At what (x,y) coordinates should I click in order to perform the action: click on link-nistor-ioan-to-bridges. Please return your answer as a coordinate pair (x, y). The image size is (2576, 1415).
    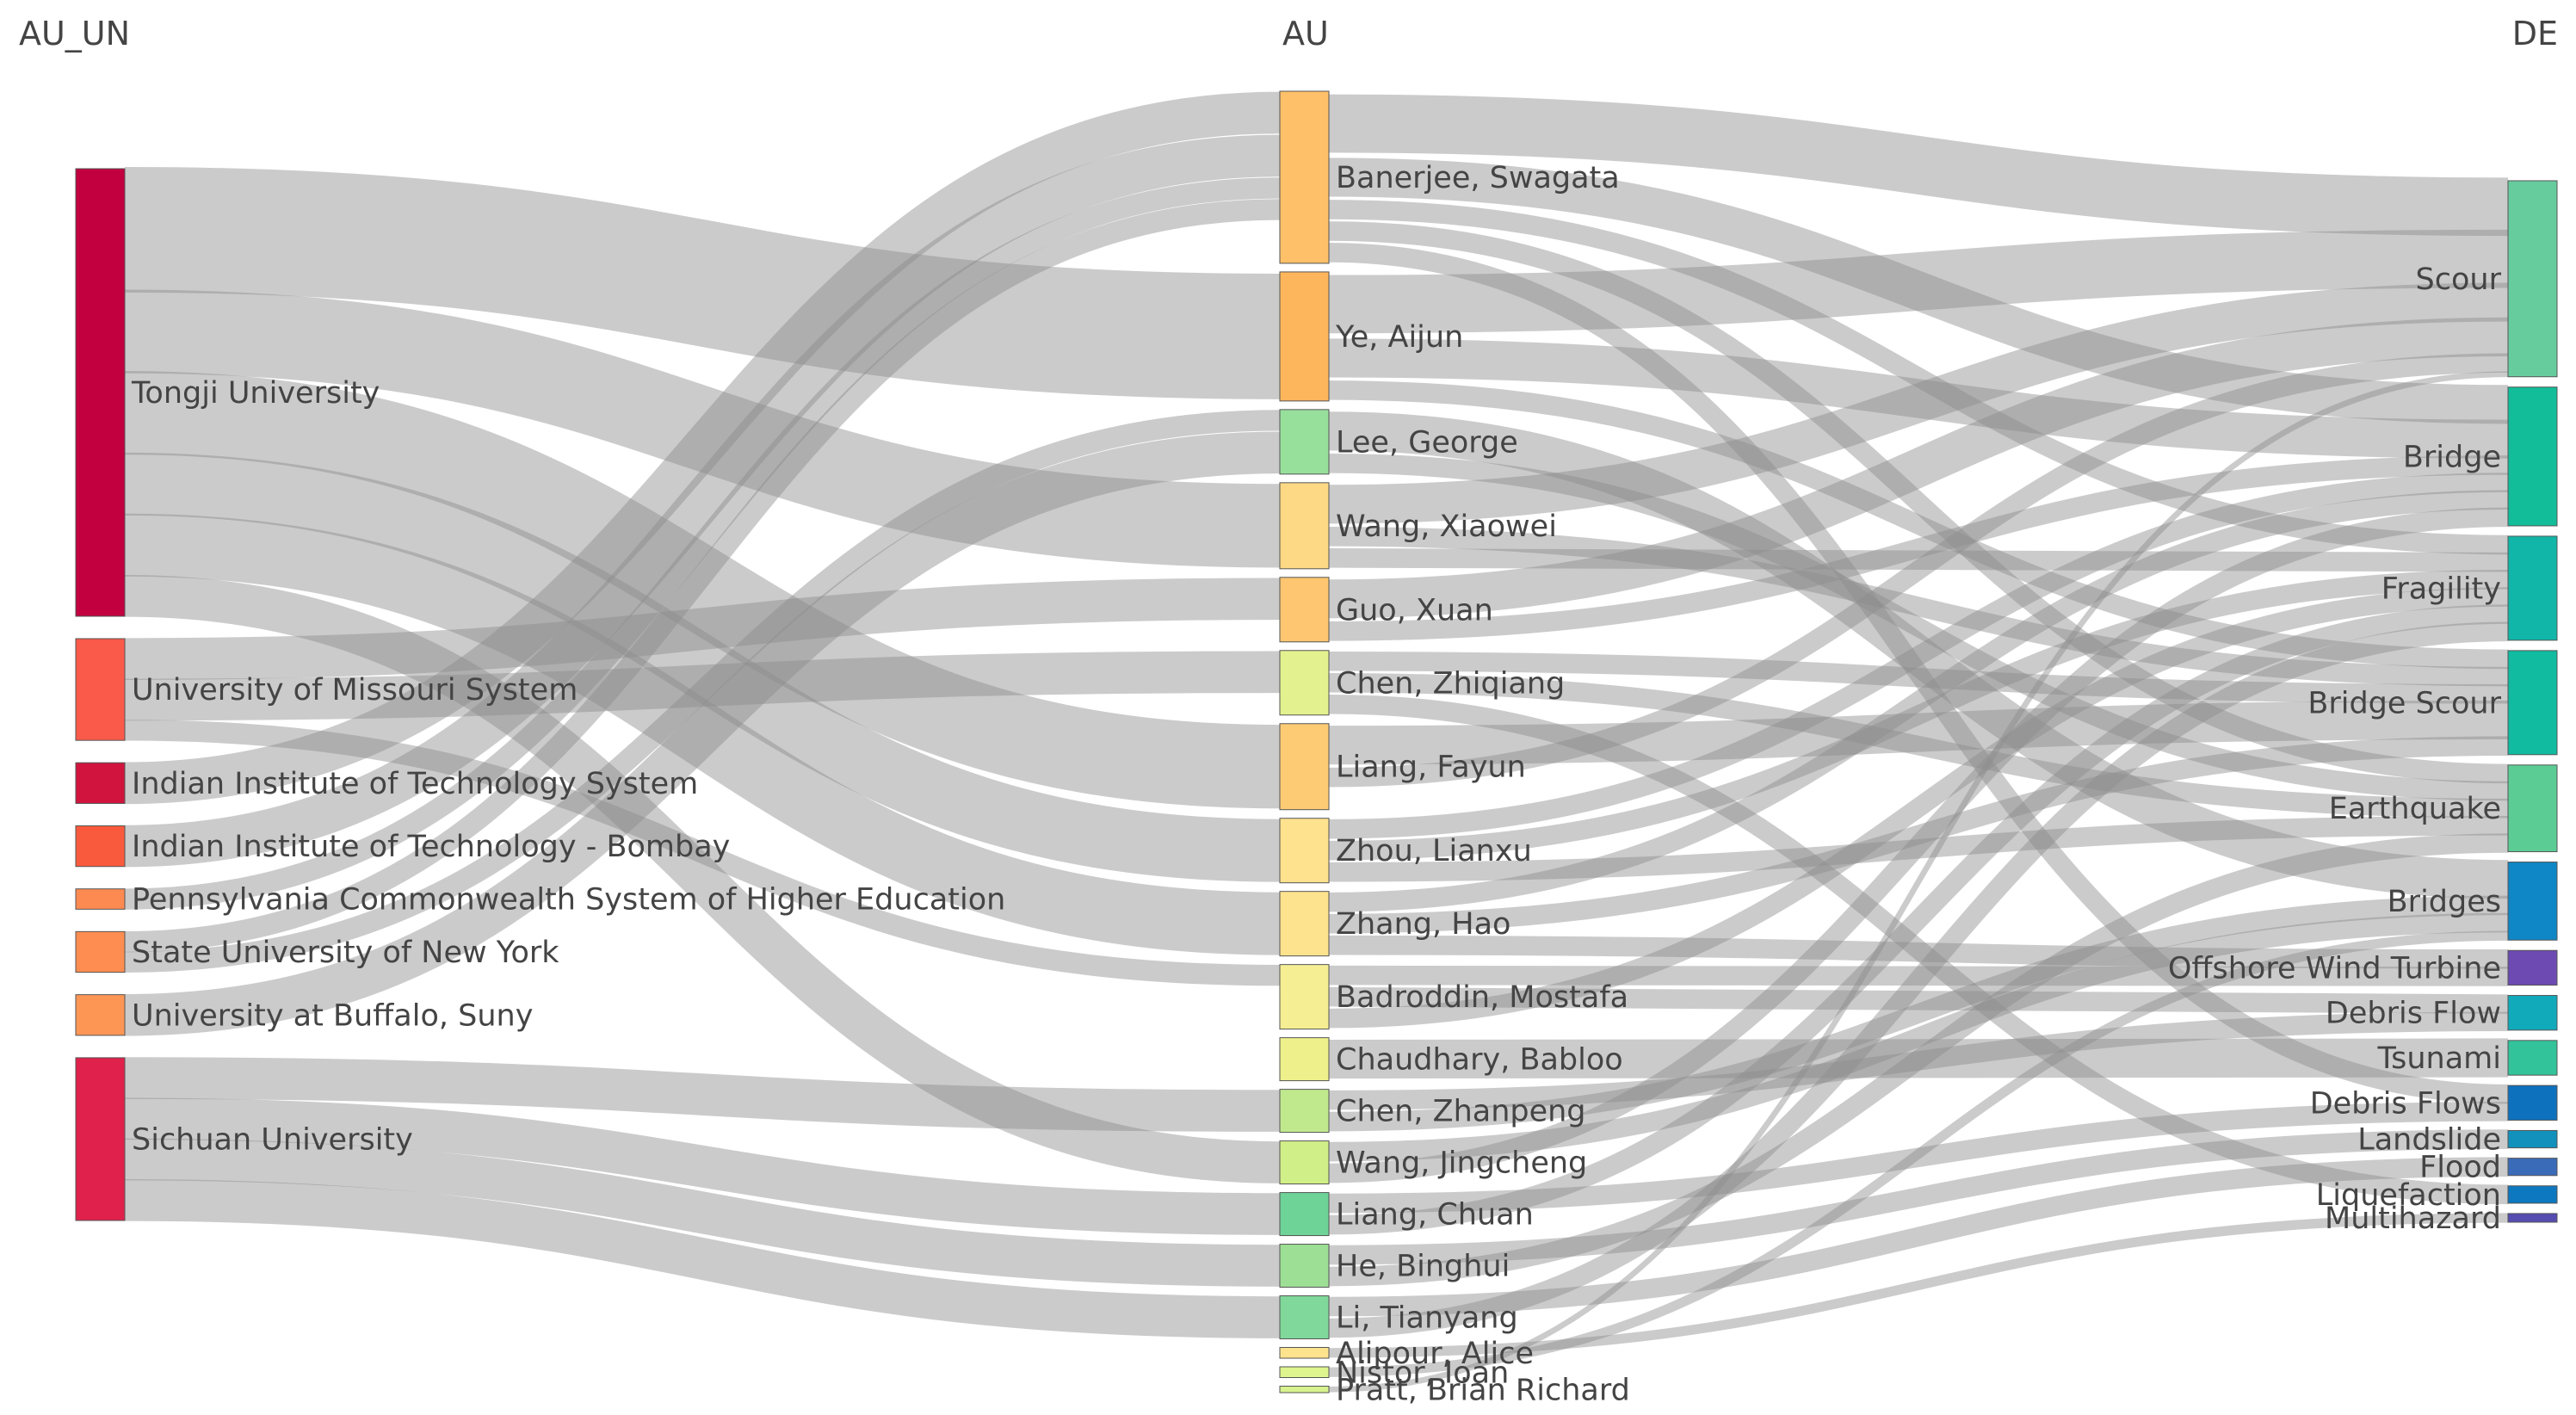
    Looking at the image, I should click on (1918, 1153).